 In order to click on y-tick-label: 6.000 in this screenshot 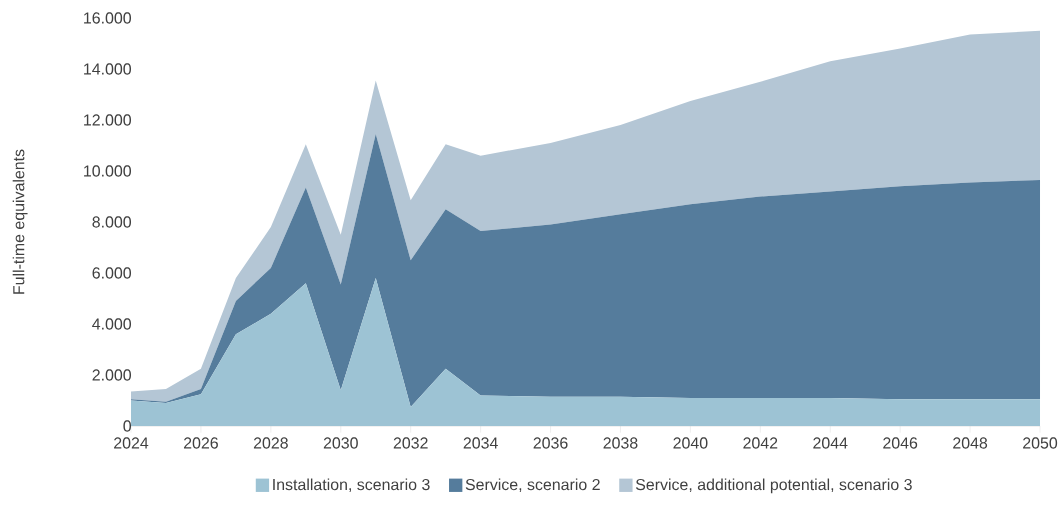, I will do `click(112, 273)`.